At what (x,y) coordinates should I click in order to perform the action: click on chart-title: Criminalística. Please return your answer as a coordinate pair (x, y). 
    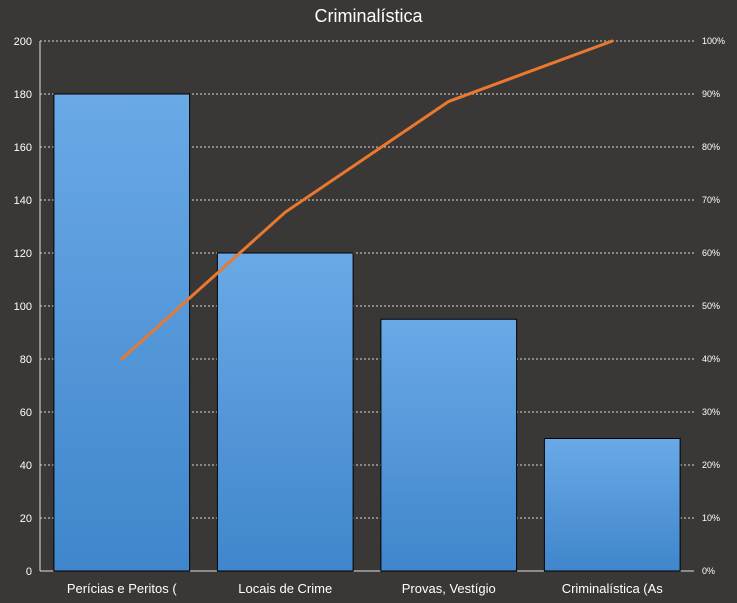
    Looking at the image, I should click on (368, 16).